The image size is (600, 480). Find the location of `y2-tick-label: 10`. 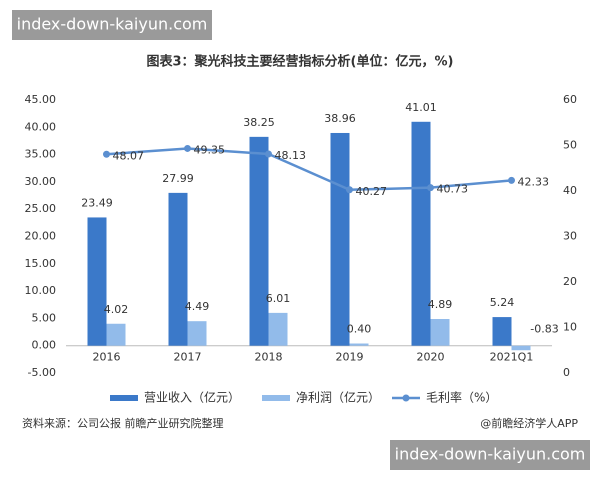

y2-tick-label: 10 is located at coordinates (570, 327).